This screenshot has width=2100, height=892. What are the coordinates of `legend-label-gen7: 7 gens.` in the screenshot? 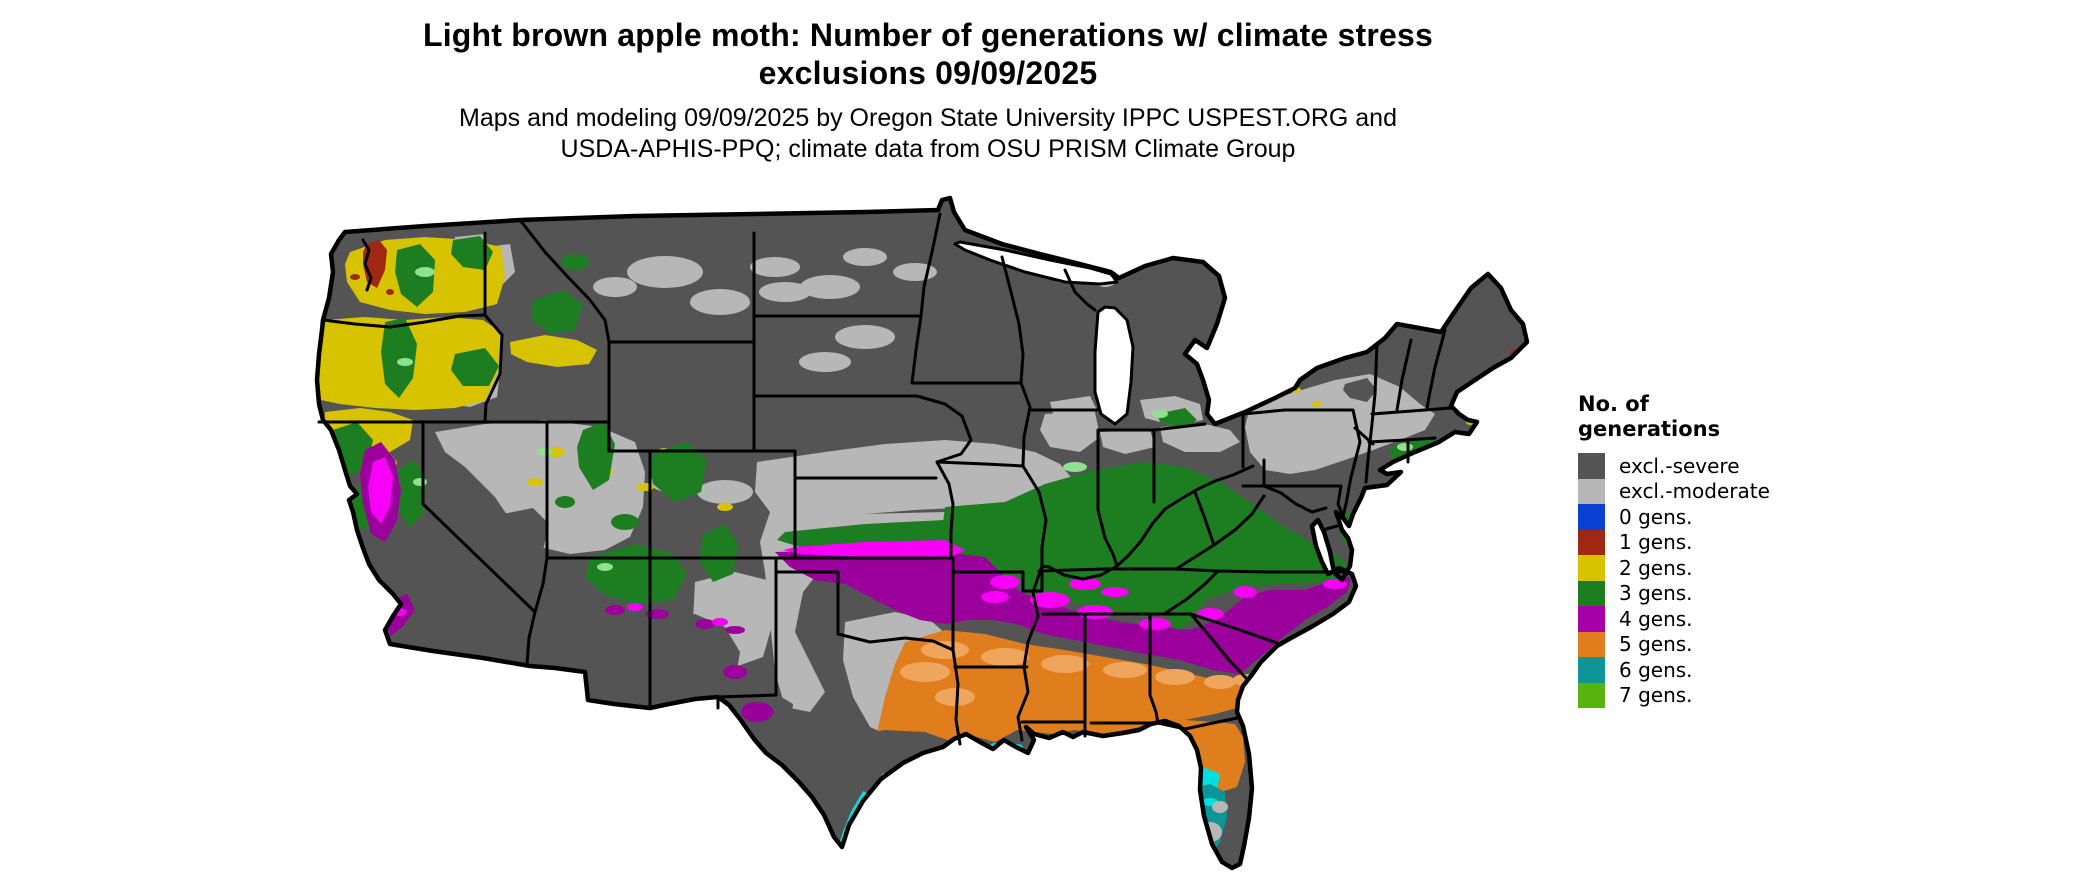 It's located at (1656, 695).